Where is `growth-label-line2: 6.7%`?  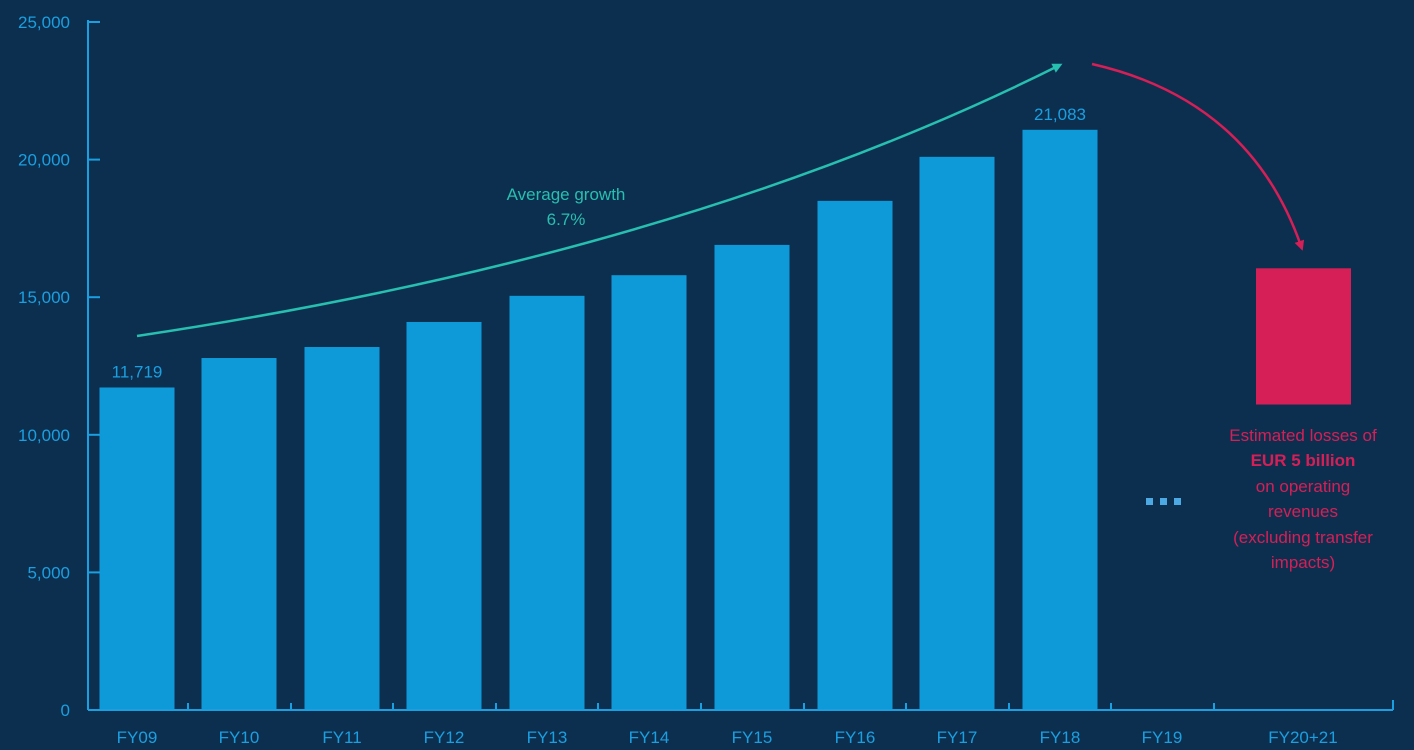
growth-label-line2: 6.7% is located at coordinates (566, 219).